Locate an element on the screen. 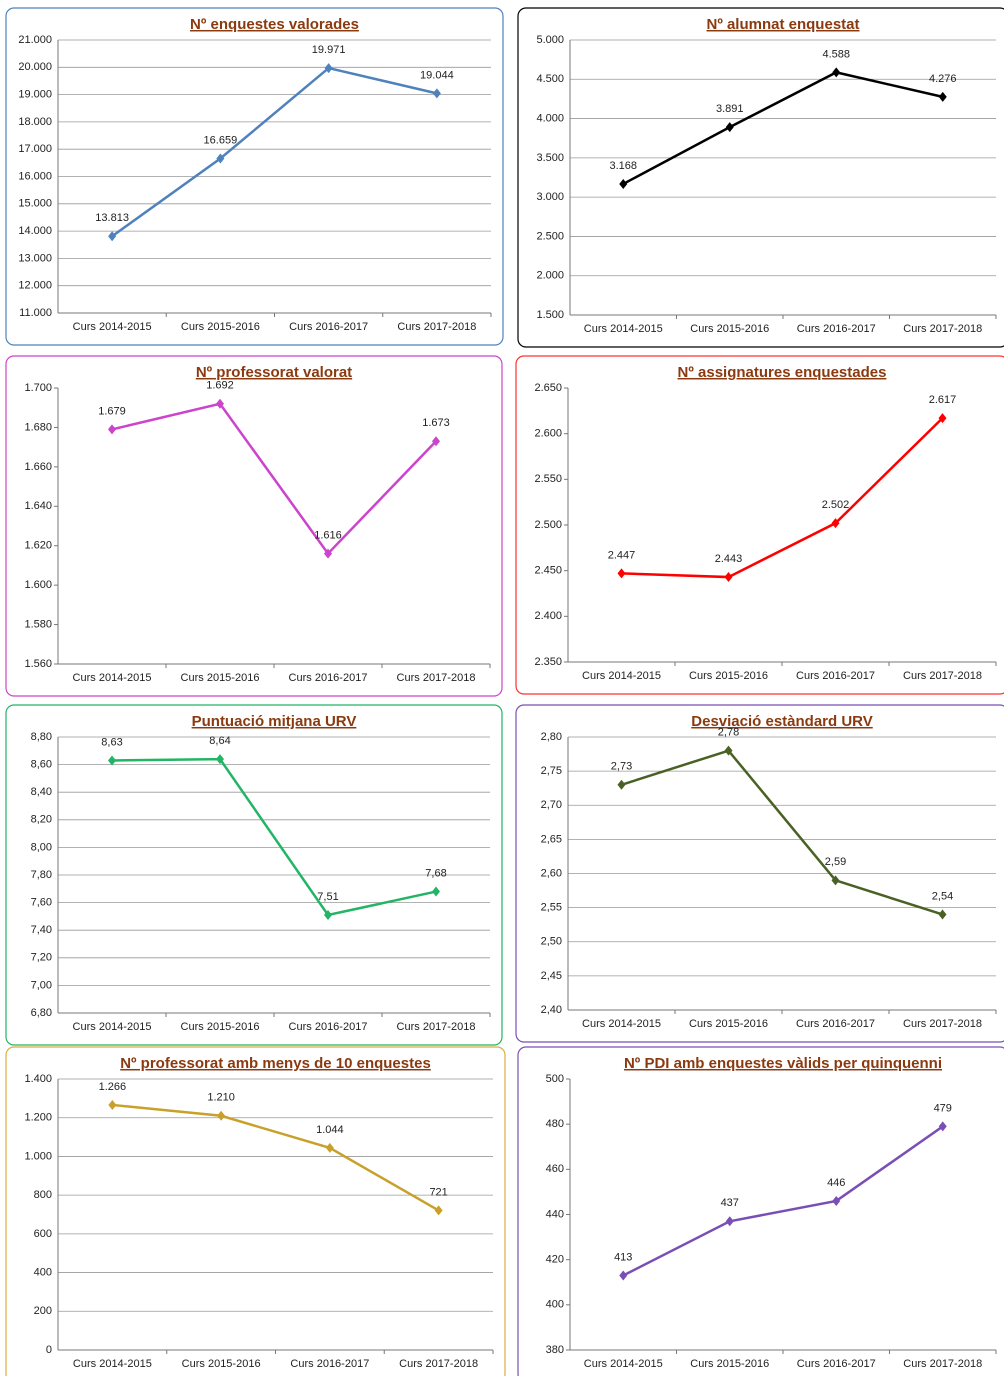  data-label: 2,54 is located at coordinates (942, 896).